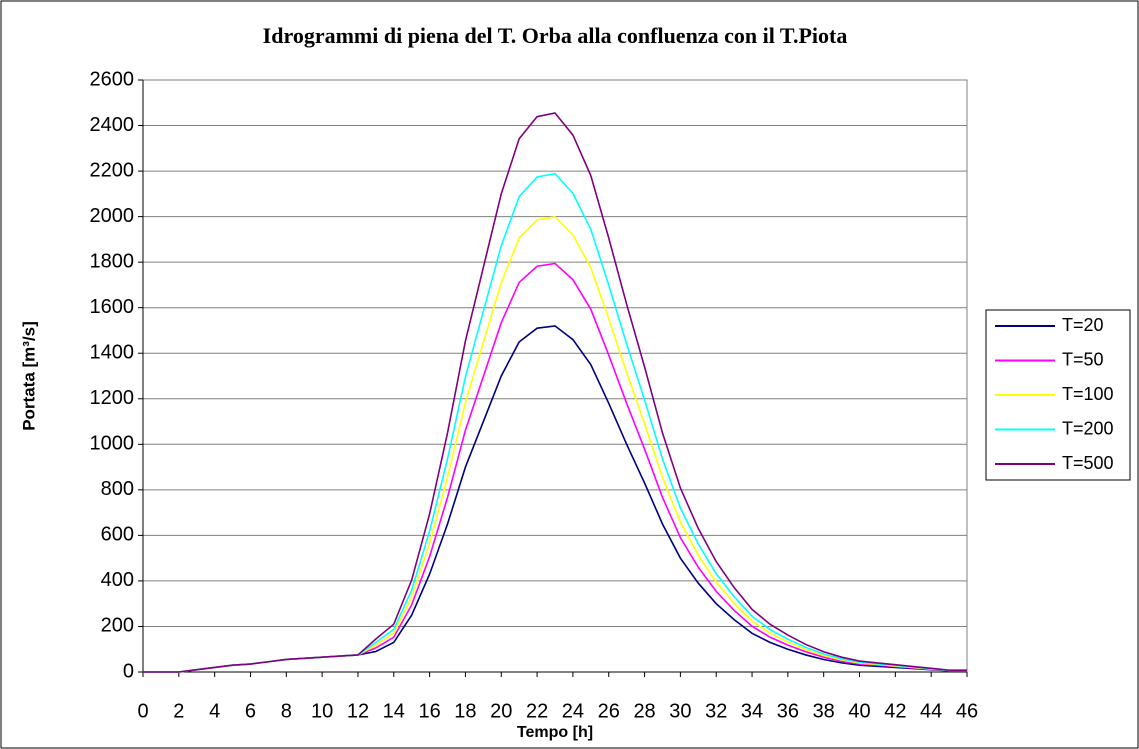  Describe the element at coordinates (1088, 394) in the screenshot. I see `legend-label: T=100` at that location.